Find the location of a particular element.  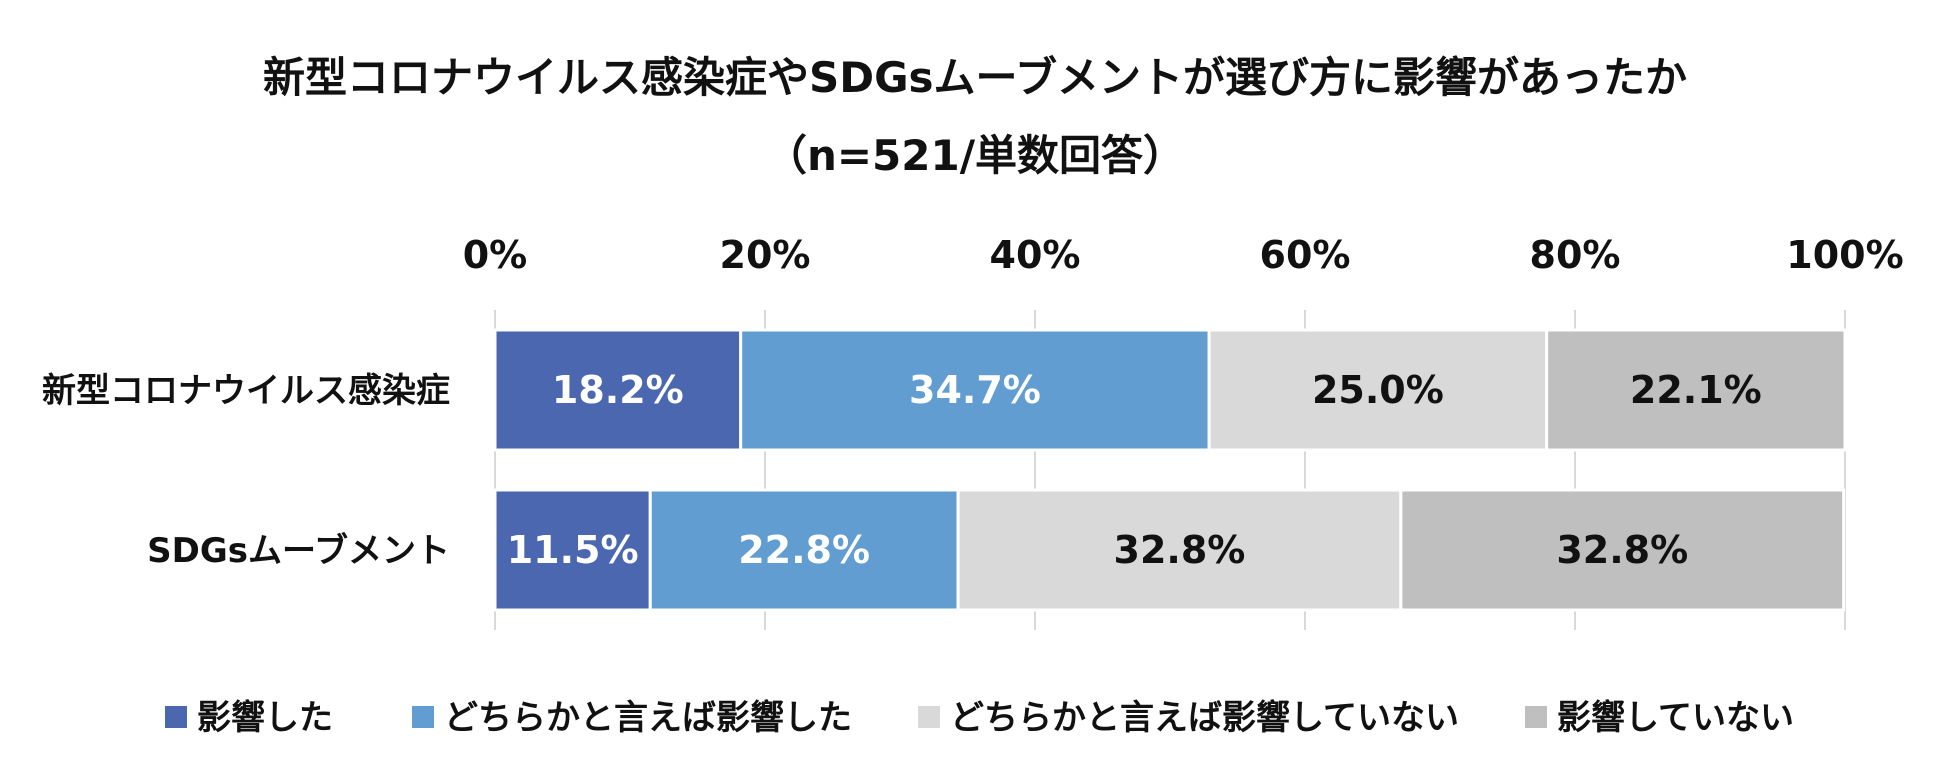

category-label: SDGsムーブメント is located at coordinates (298, 551).